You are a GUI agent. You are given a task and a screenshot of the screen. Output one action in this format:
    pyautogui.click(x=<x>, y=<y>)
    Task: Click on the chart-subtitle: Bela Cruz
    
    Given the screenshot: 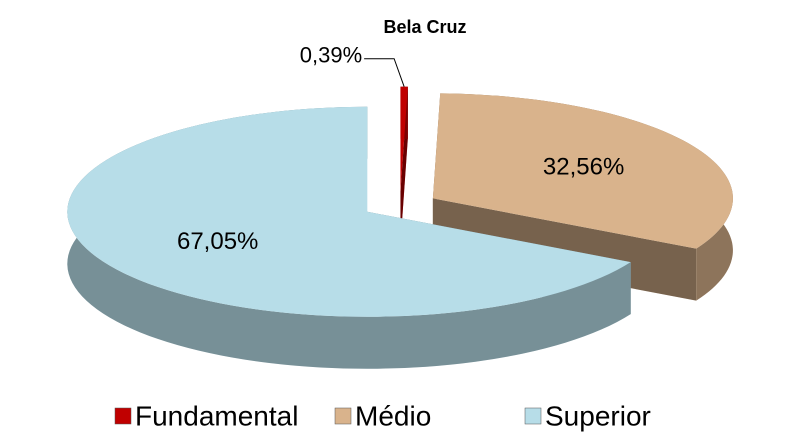 What is the action you would take?
    pyautogui.click(x=424, y=27)
    